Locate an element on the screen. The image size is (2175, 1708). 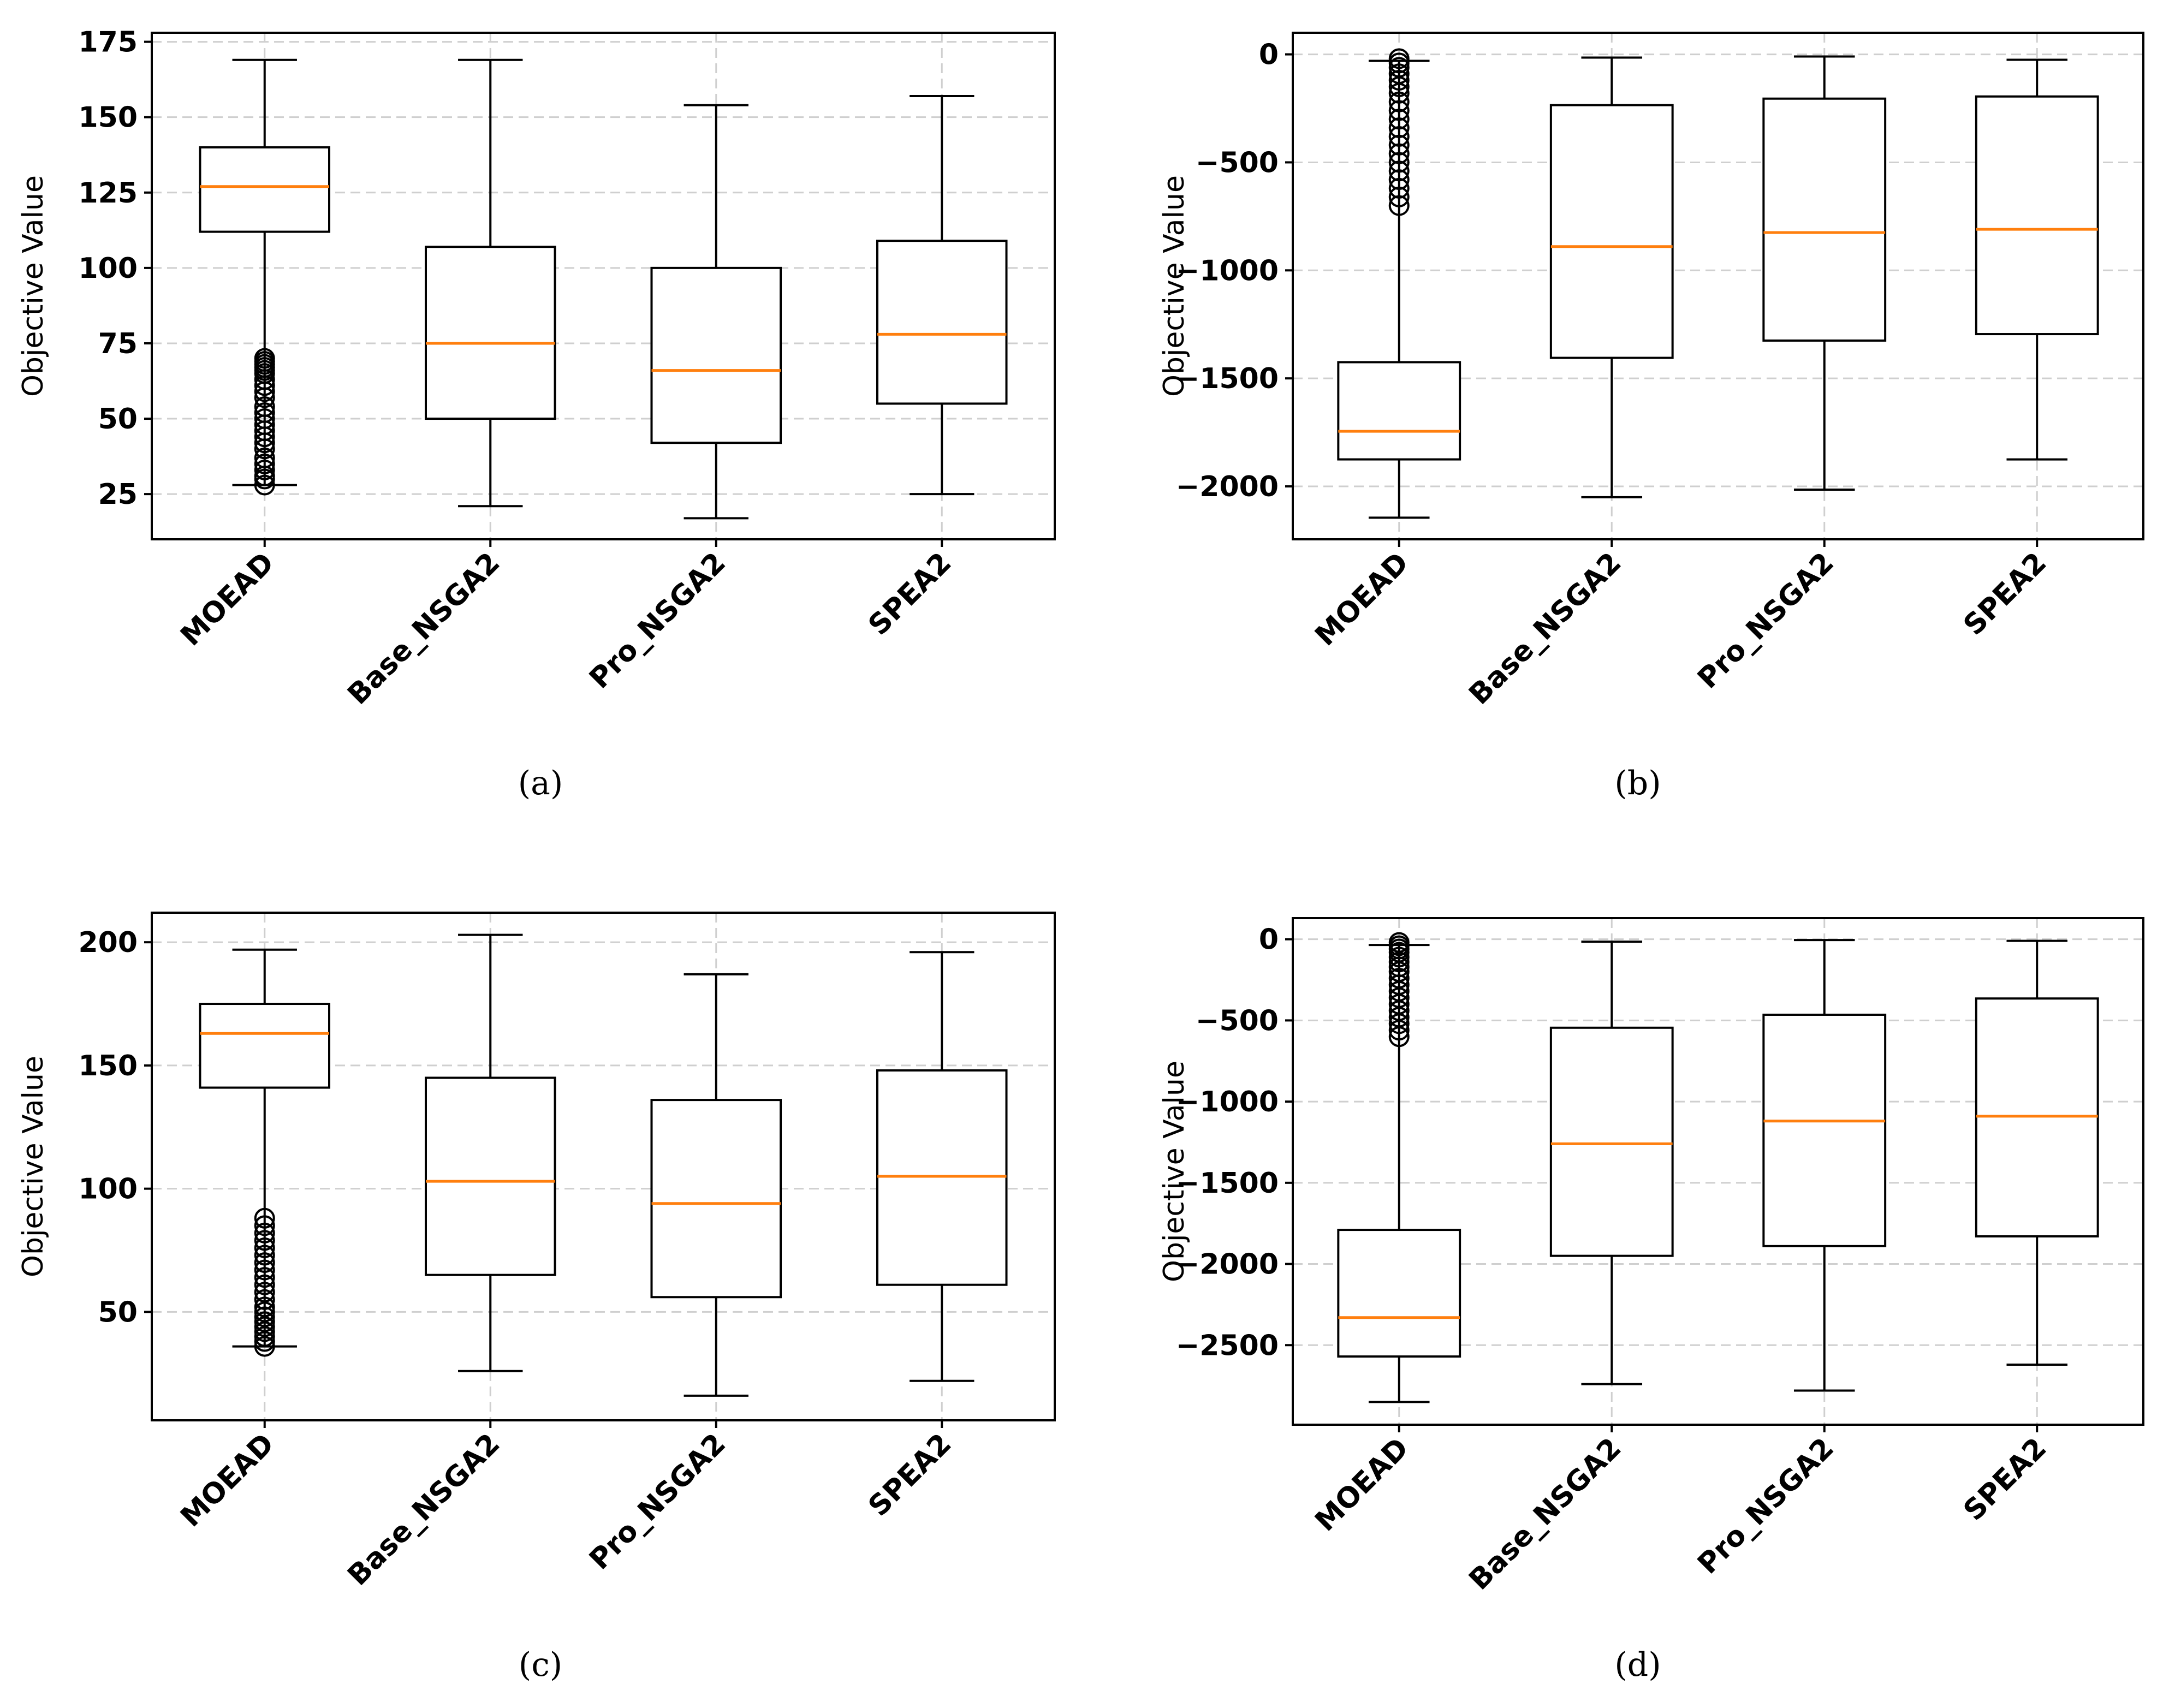
y-tick-label: 200 is located at coordinates (108, 943).